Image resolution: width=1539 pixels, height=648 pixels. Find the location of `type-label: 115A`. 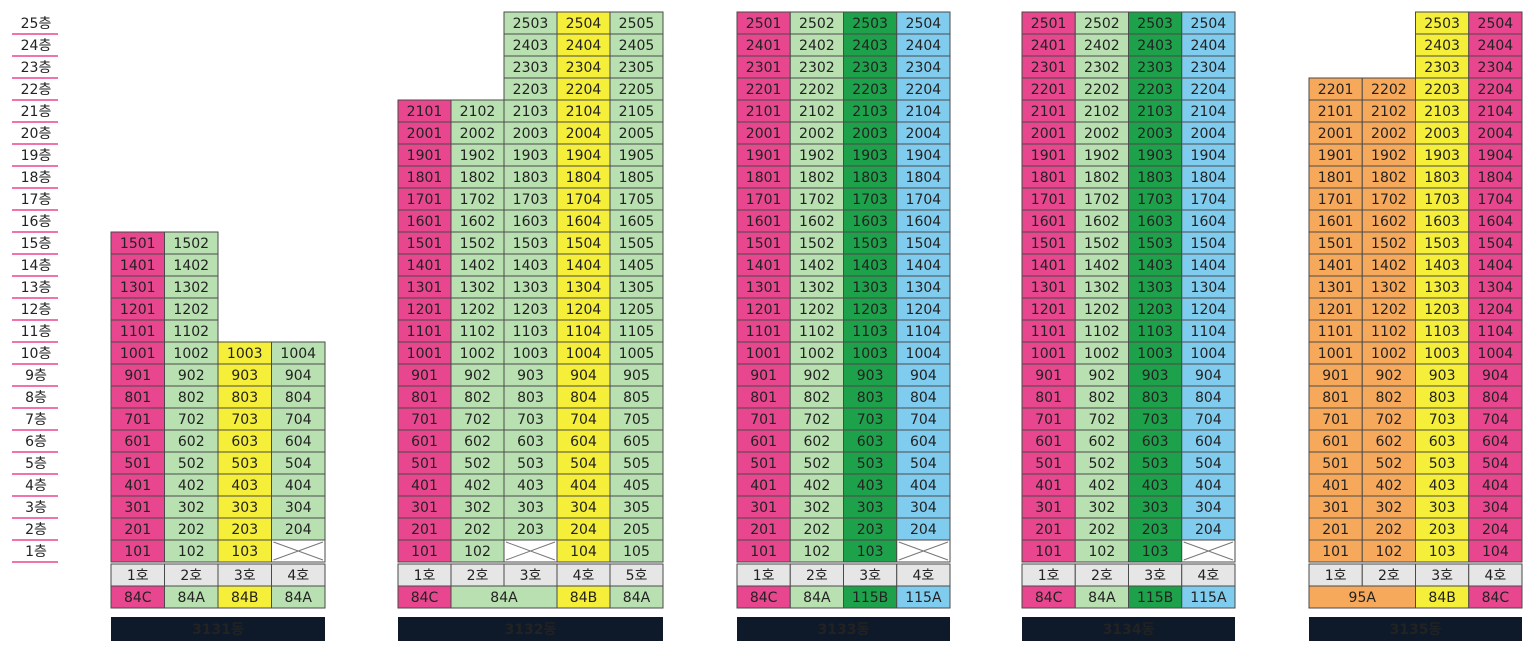

type-label: 115A is located at coordinates (923, 598).